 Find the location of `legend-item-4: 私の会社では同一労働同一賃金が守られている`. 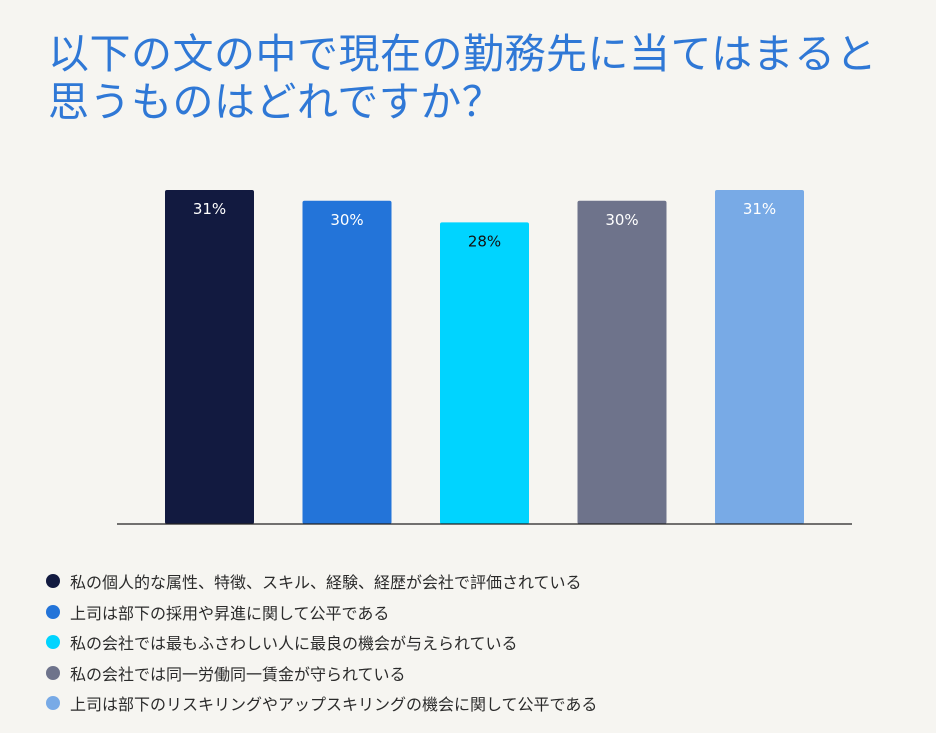

legend-item-4: 私の会社では同一労働同一賃金が守られている is located at coordinates (321, 673).